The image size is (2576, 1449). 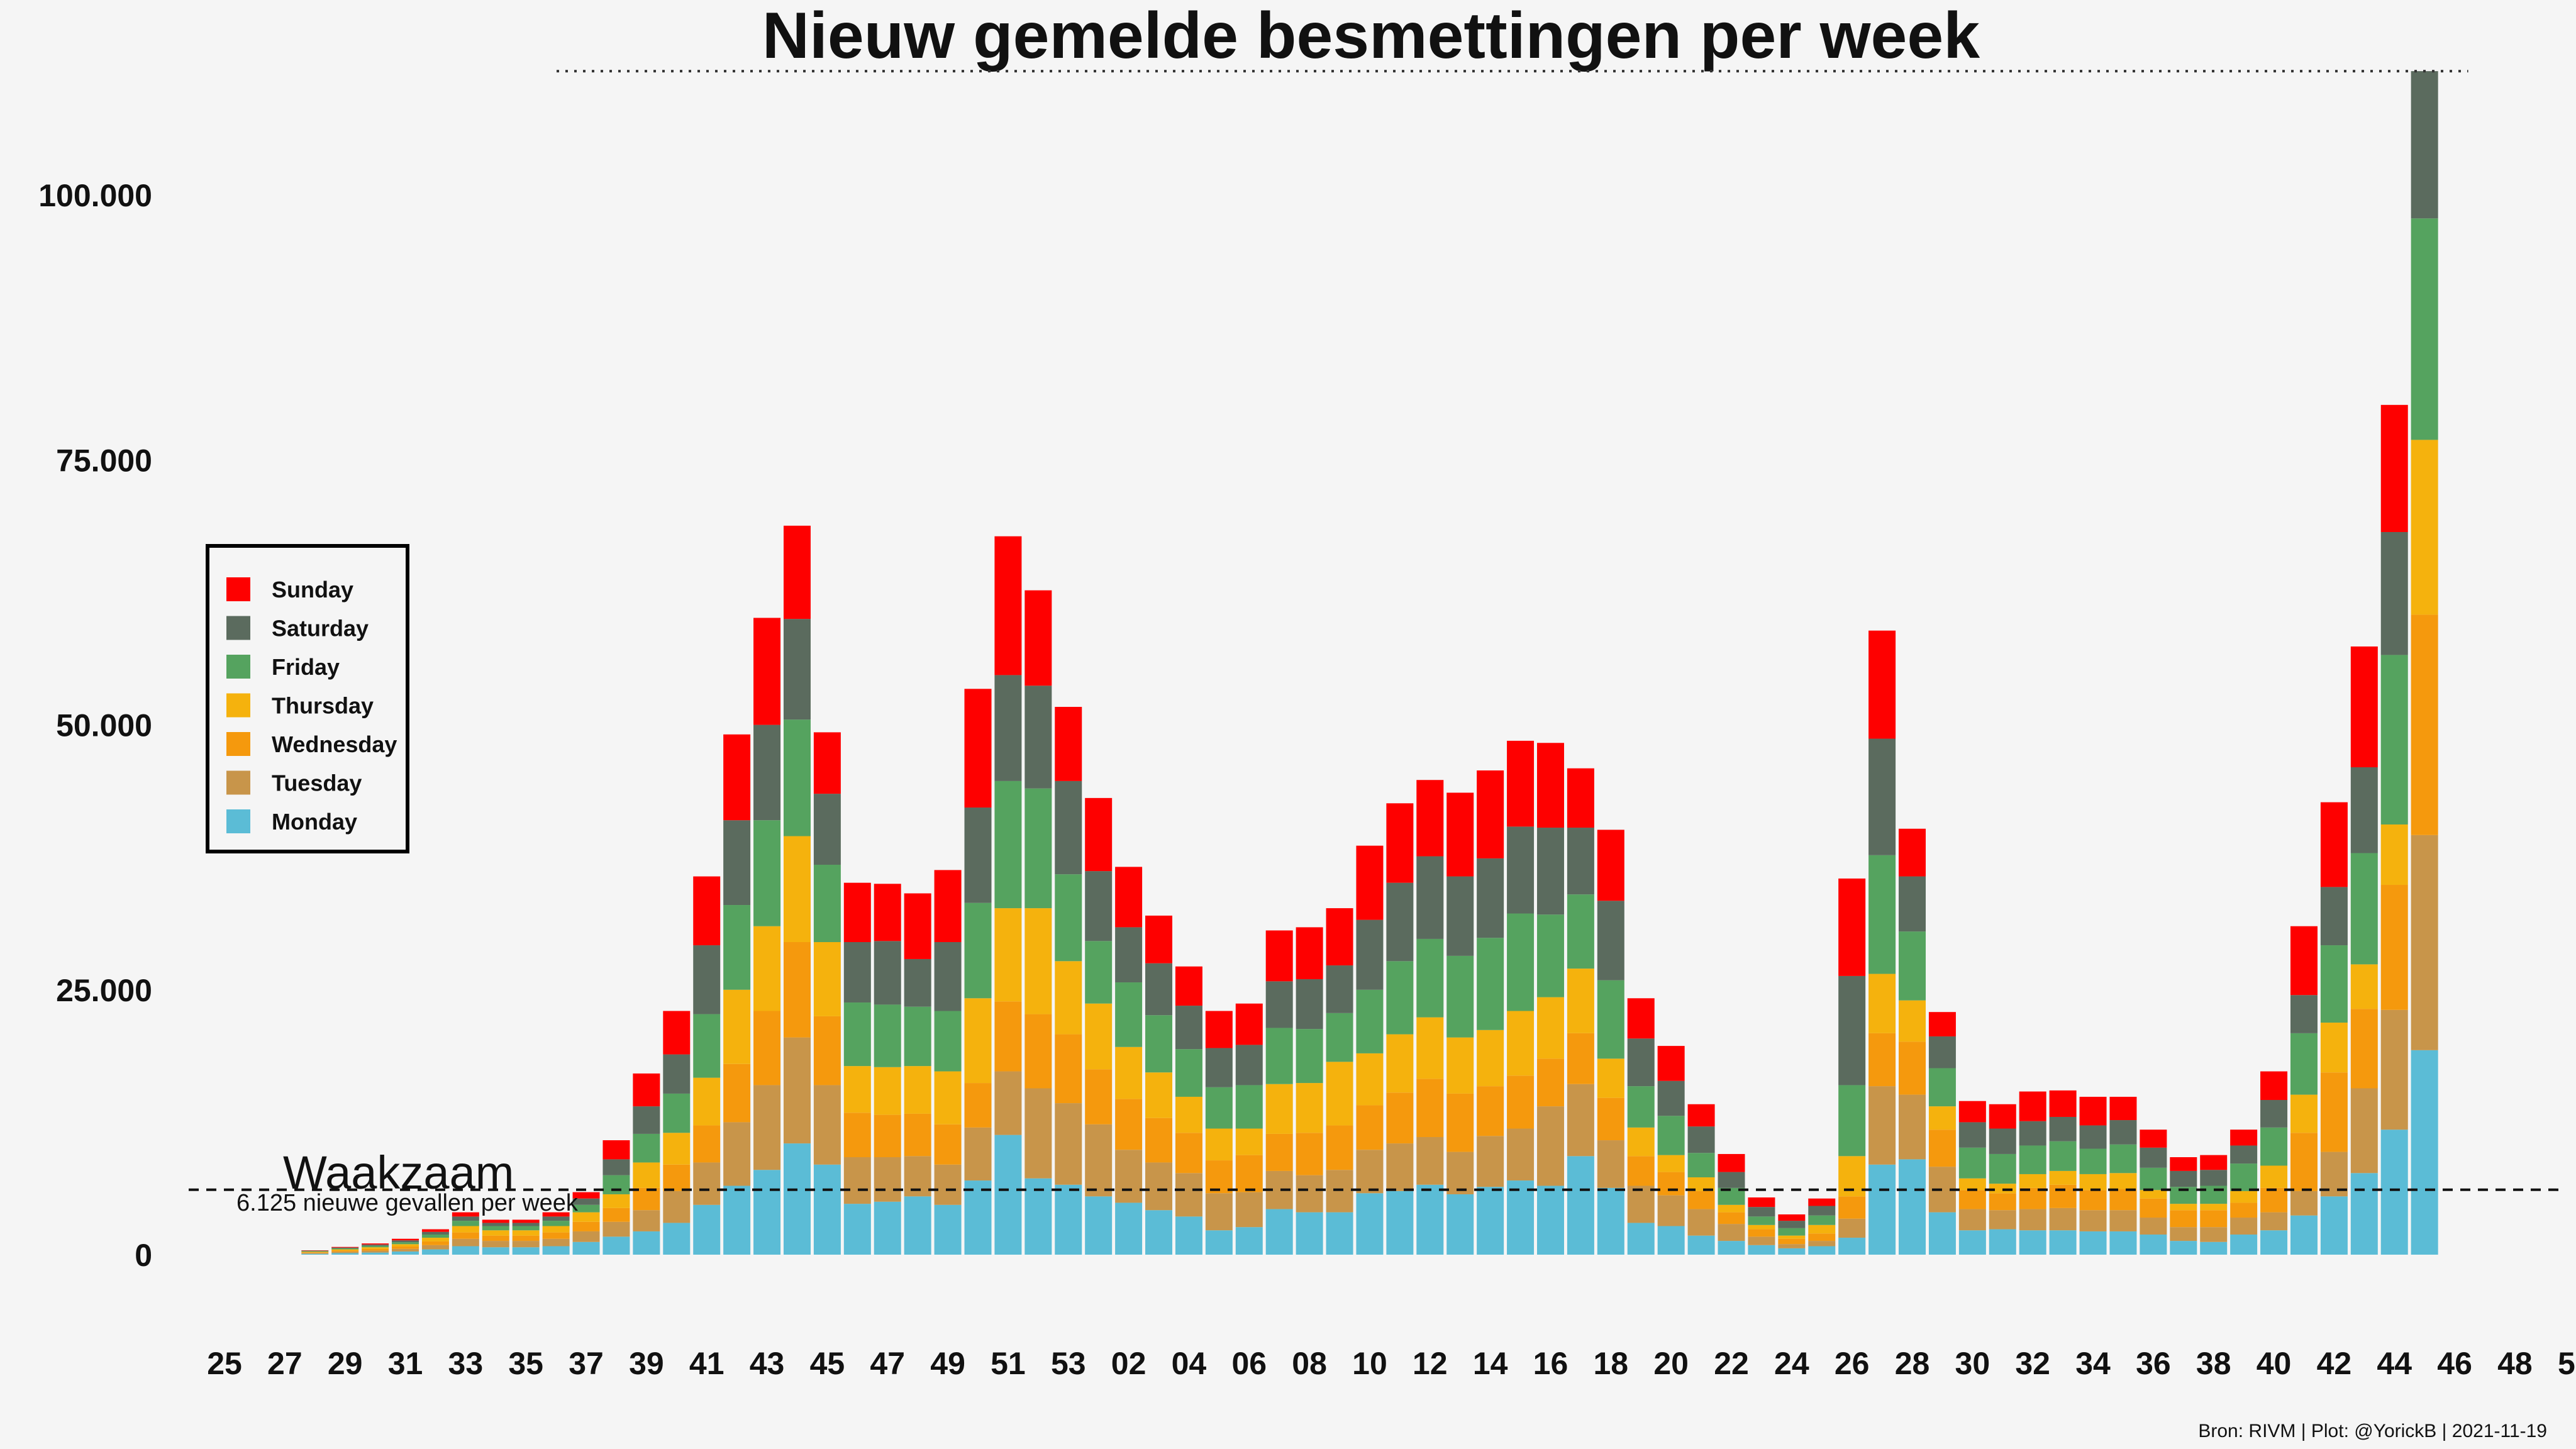 I want to click on x-tick-label: 14, so click(x=1490, y=1363).